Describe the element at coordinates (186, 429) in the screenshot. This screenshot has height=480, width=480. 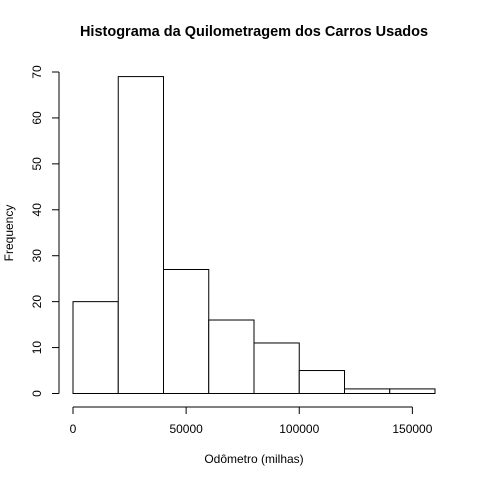
I see `x-tick-label: 50000` at that location.